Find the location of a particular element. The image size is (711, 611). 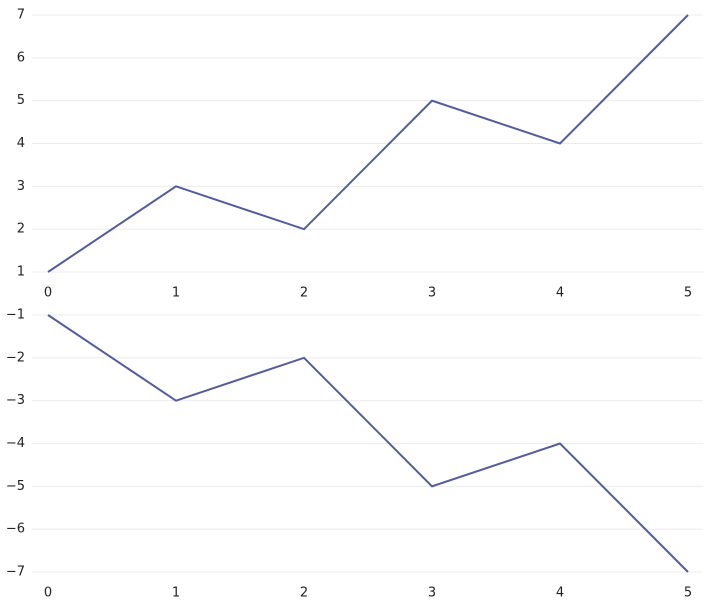

y-tick-label: 1 is located at coordinates (21, 272).